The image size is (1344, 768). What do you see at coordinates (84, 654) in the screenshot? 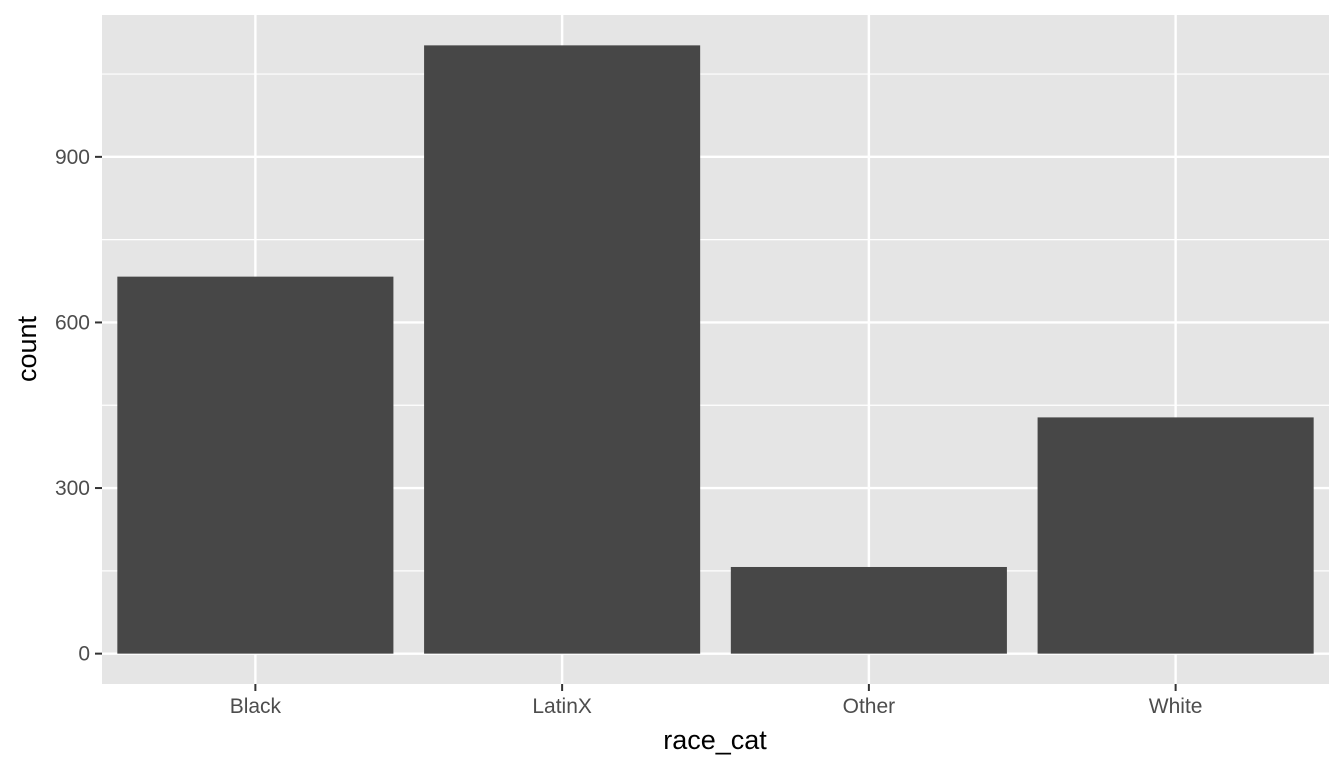
I see `y-tick-label: 0` at bounding box center [84, 654].